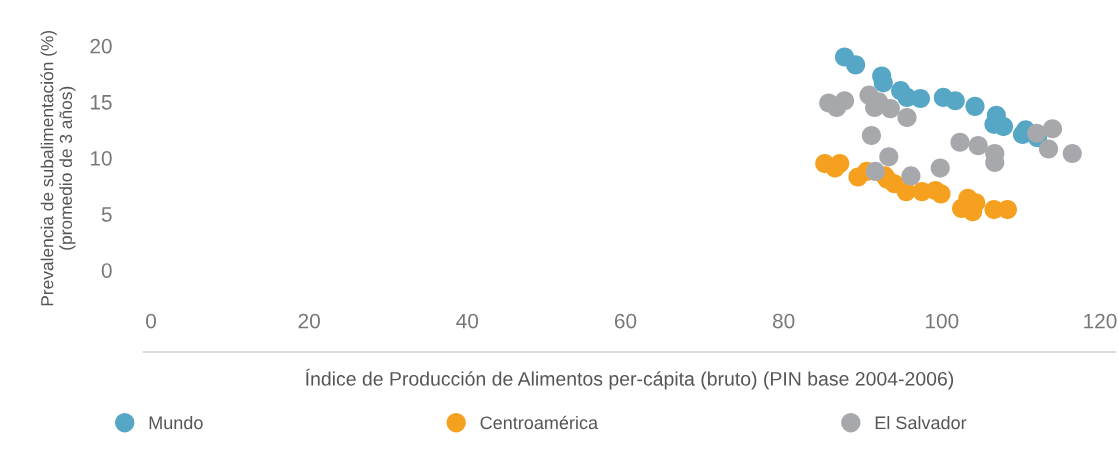 This screenshot has height=449, width=1118. Describe the element at coordinates (176, 422) in the screenshot. I see `legend-label: Mundo` at that location.